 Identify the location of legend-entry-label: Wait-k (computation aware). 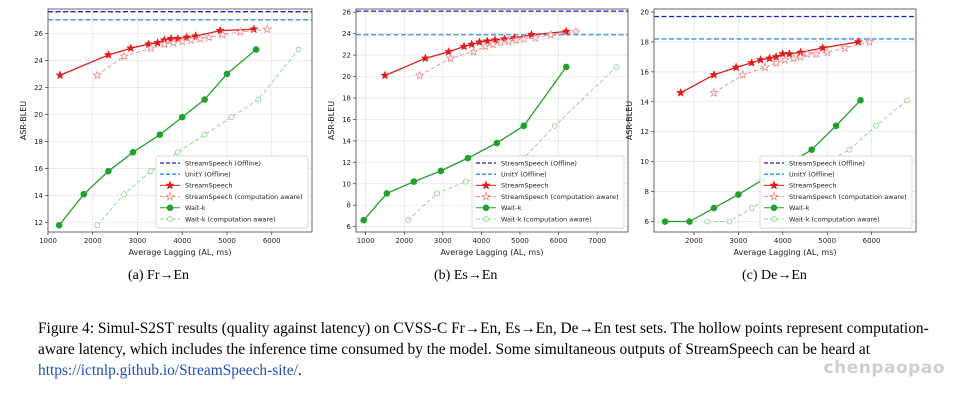
(546, 219).